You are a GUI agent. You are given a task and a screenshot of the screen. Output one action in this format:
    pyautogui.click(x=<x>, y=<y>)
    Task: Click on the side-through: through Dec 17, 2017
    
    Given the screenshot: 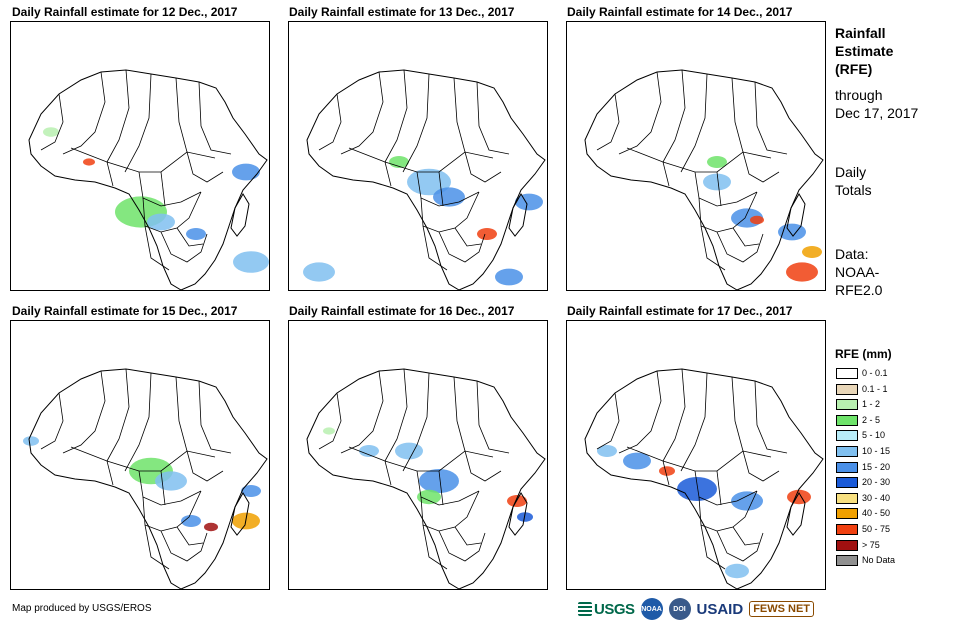 What is the action you would take?
    pyautogui.click(x=876, y=104)
    